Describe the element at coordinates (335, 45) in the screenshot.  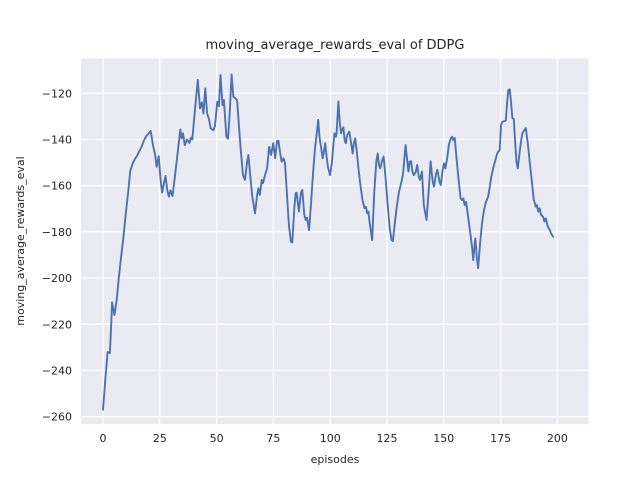
I see `chart-title: moving_average_rewards_eval of DDPG` at that location.